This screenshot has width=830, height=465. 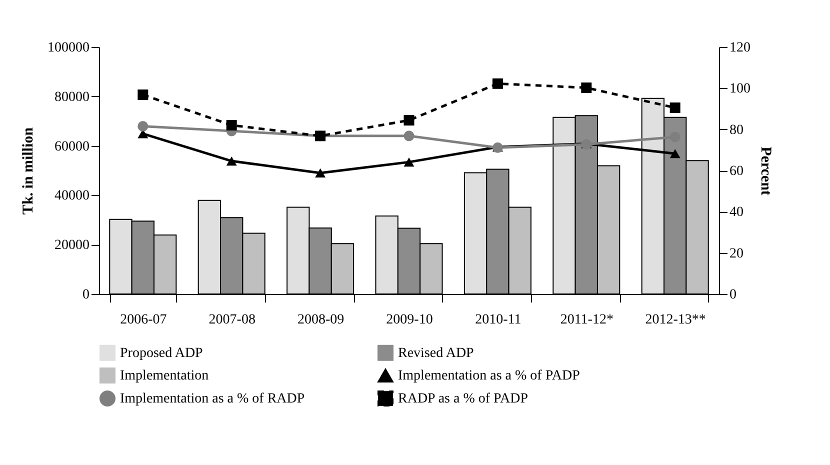 I want to click on x-tick-label: 2006-07, so click(x=143, y=320).